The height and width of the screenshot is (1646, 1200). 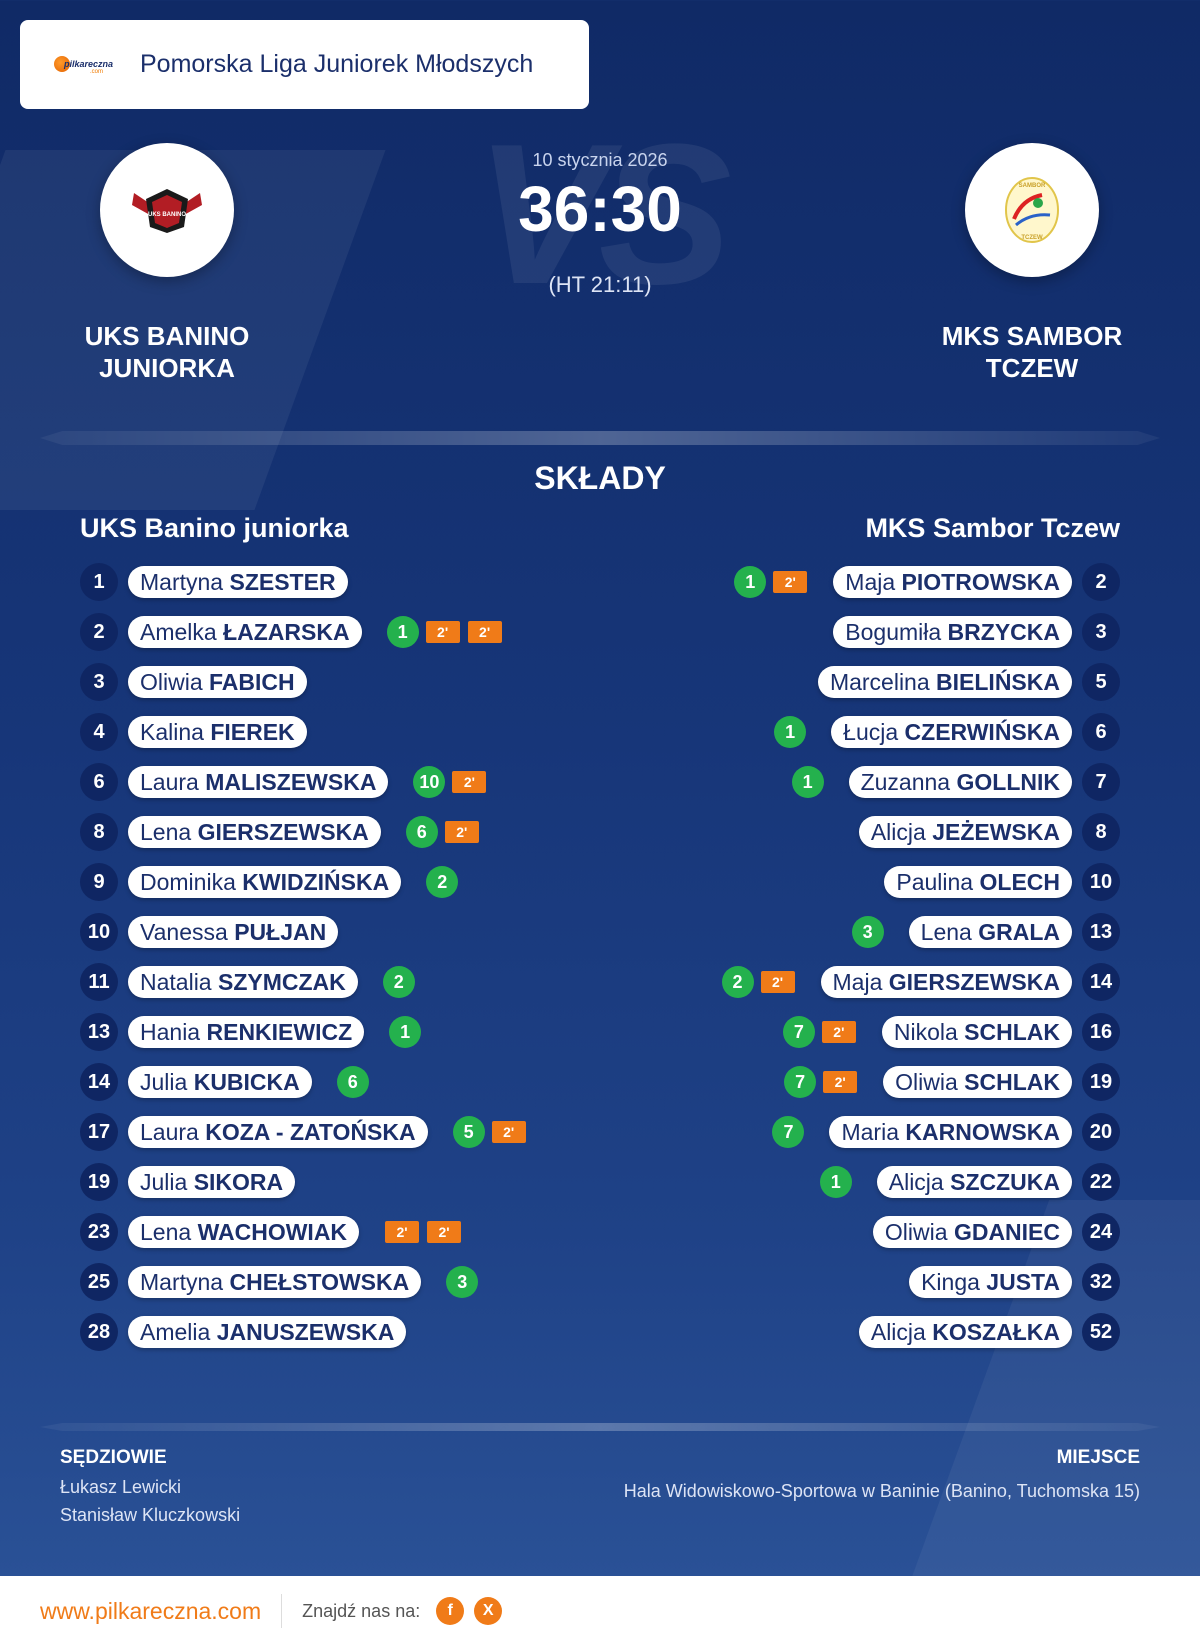 I want to click on player-stats: 2, so click(x=399, y=982).